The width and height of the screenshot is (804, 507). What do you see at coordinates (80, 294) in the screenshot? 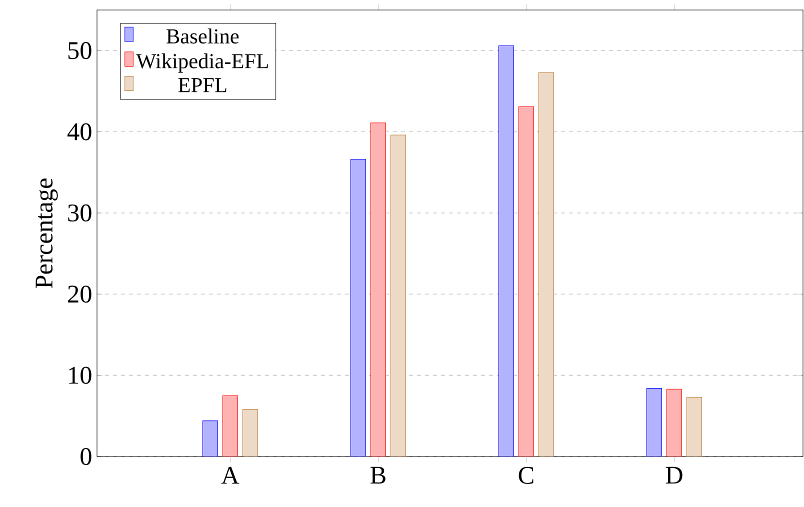
I see `y-tick-label: 20` at bounding box center [80, 294].